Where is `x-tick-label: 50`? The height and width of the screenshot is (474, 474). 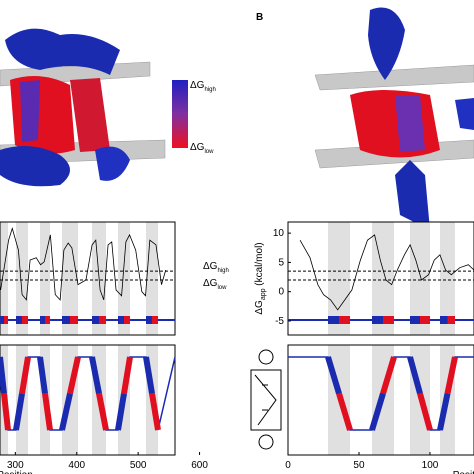
x-tick-label: 50 is located at coordinates (359, 465).